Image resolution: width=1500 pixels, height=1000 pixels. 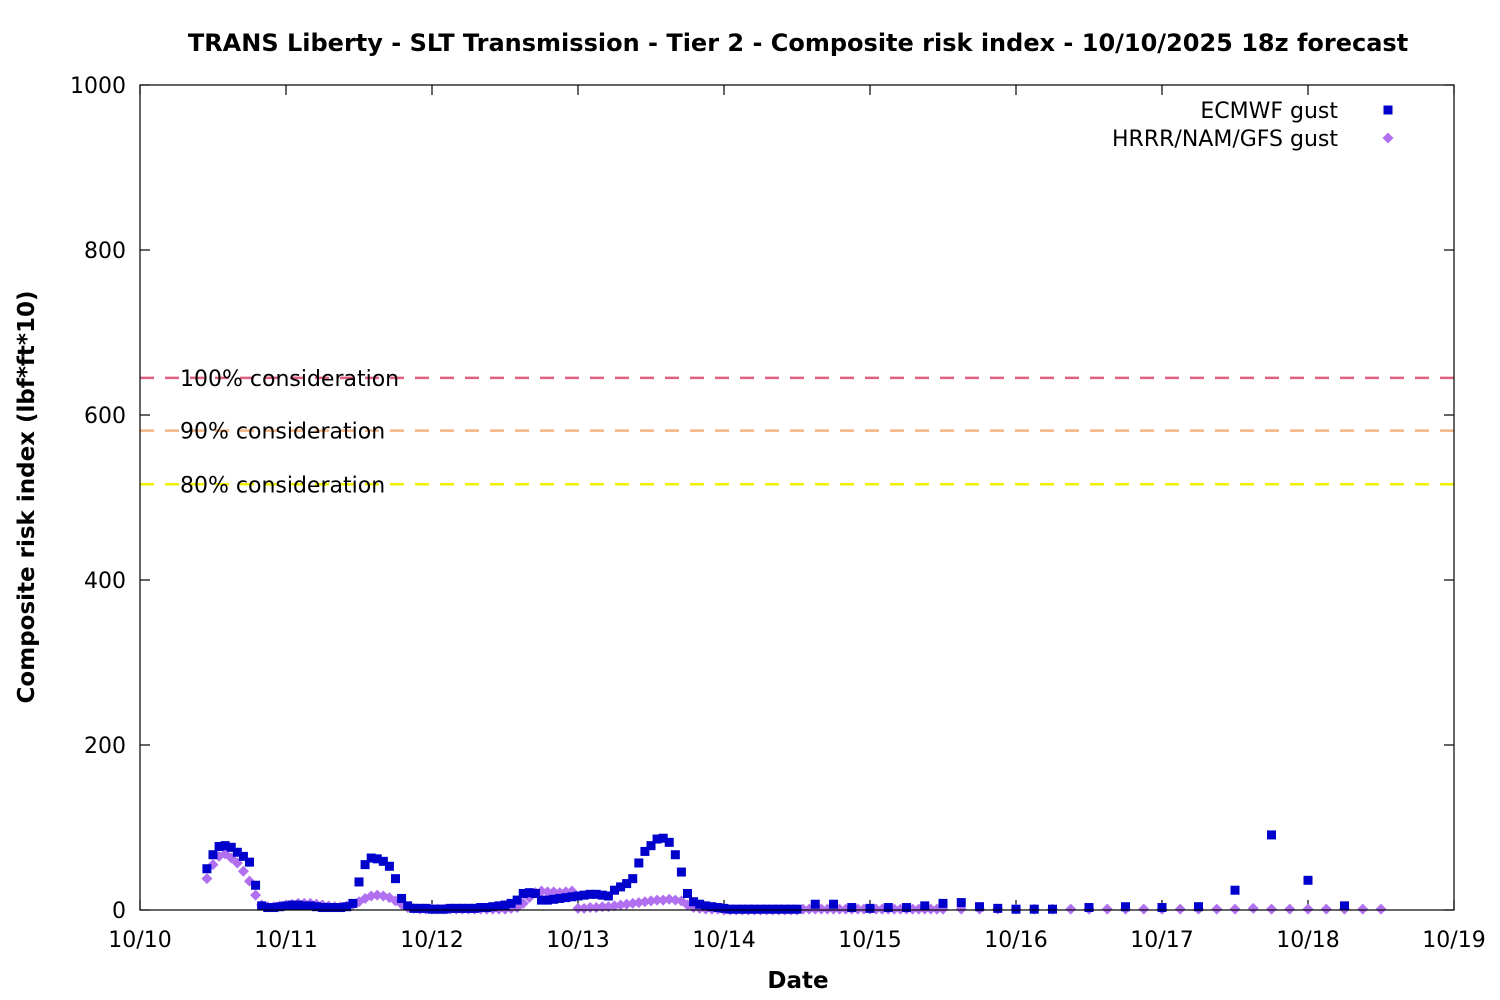 What do you see at coordinates (577, 940) in the screenshot?
I see `x-tick-label: 10/13` at bounding box center [577, 940].